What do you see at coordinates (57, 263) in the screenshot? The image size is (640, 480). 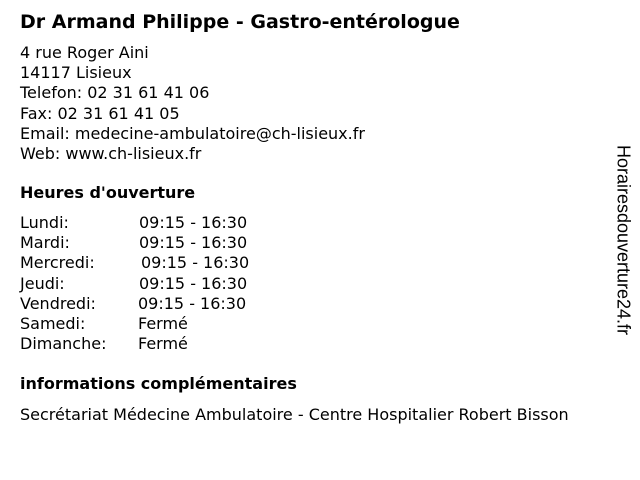 I see `day: Mercredi:` at bounding box center [57, 263].